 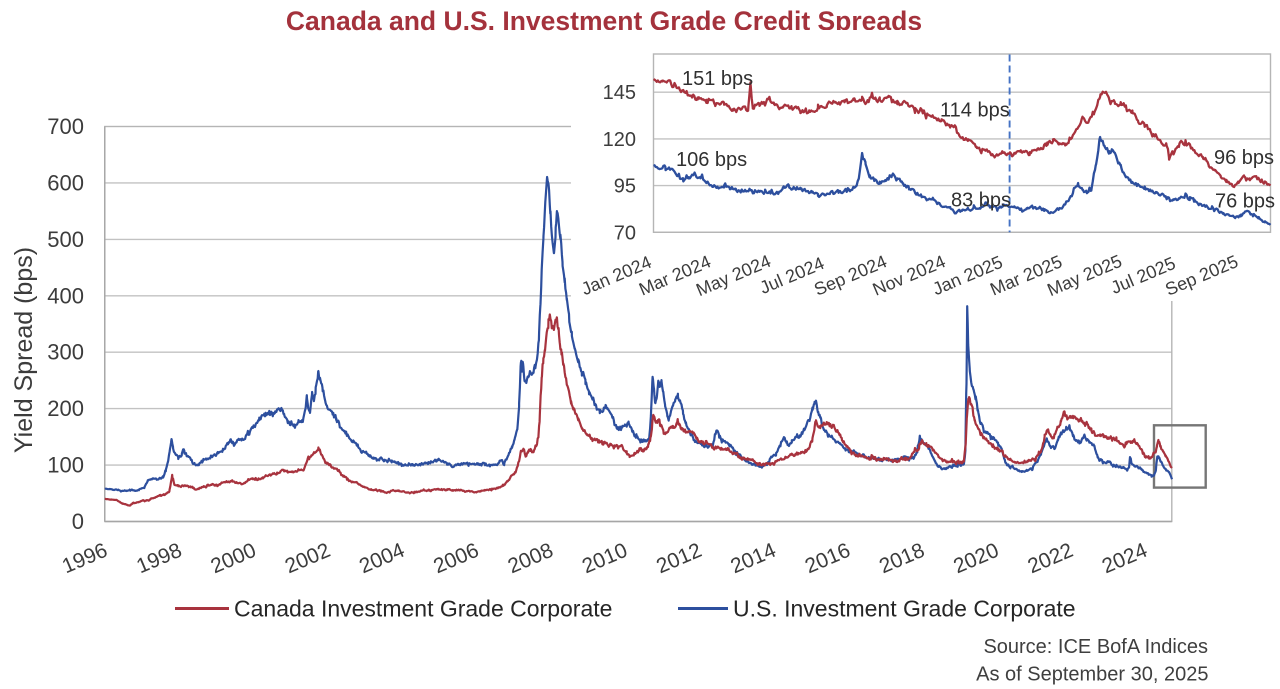 What do you see at coordinates (619, 93) in the screenshot?
I see `svg-text: 145` at bounding box center [619, 93].